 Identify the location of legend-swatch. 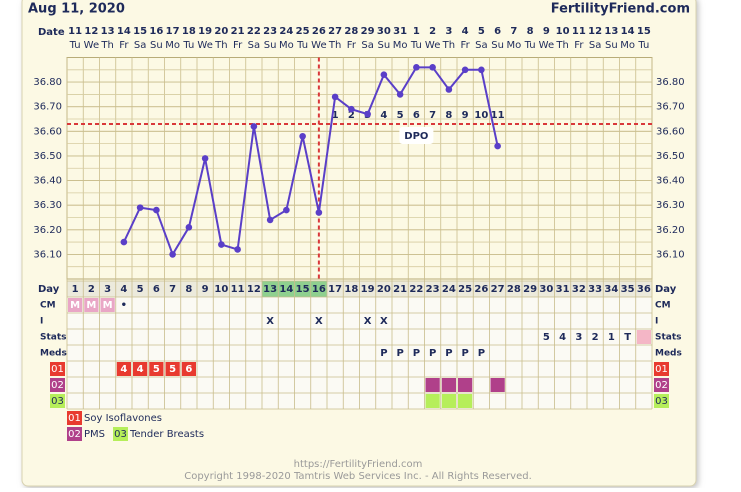
(120, 434).